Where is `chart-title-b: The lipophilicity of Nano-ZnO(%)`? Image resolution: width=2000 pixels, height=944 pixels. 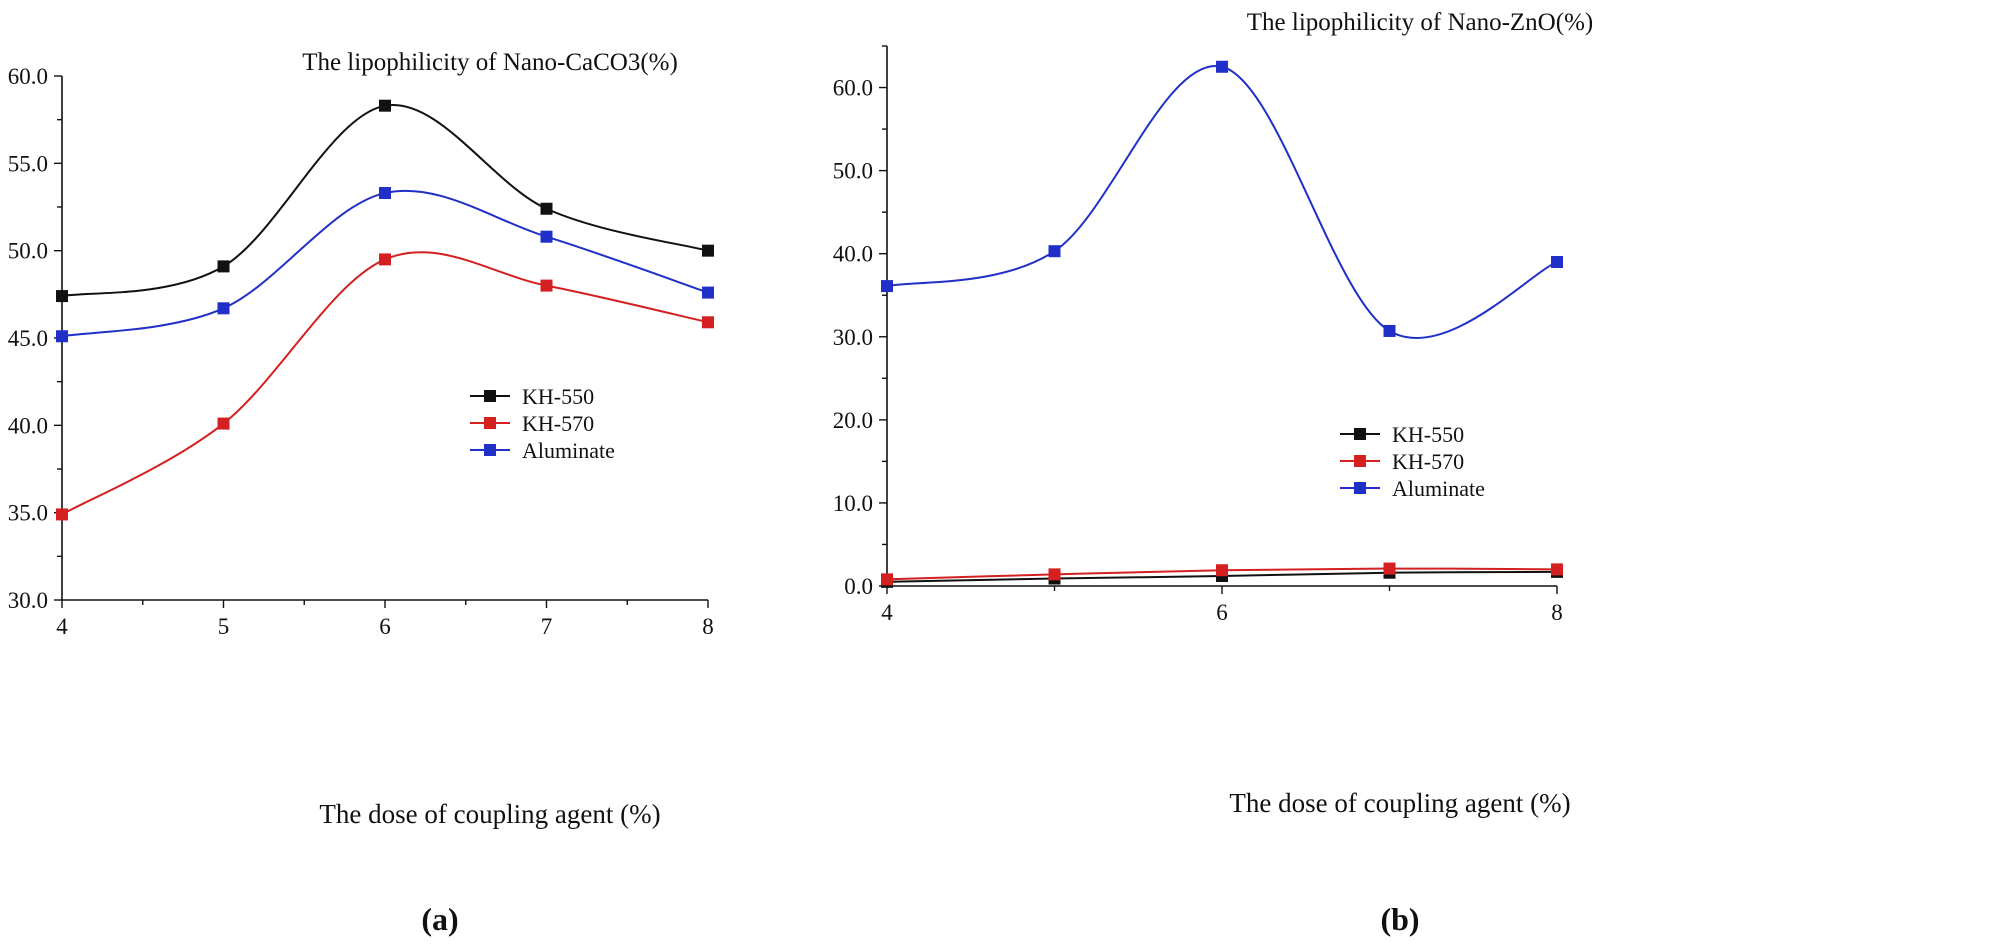 chart-title-b: The lipophilicity of Nano-ZnO(%) is located at coordinates (1420, 22).